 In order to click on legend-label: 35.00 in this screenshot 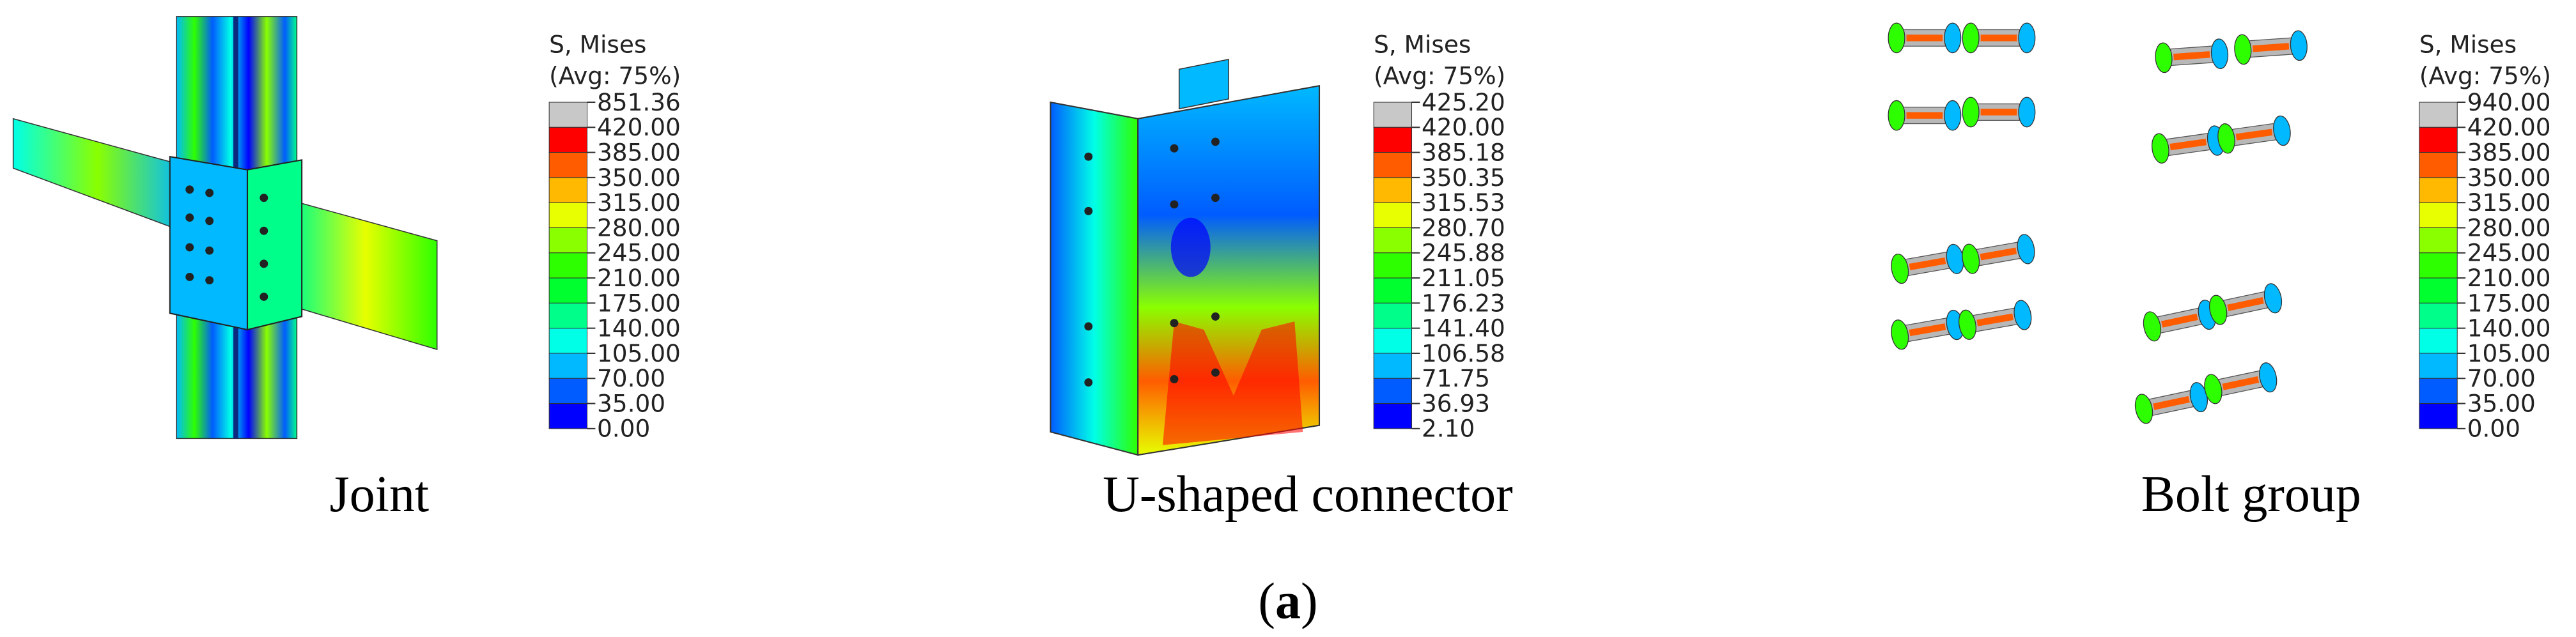, I will do `click(631, 403)`.